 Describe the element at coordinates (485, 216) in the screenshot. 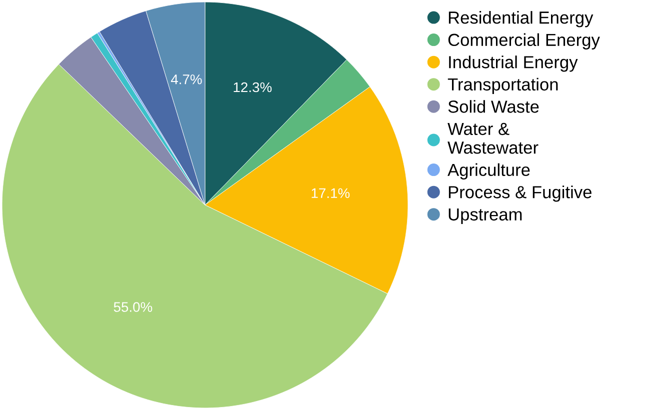

I see `legend-label: Upstream` at that location.